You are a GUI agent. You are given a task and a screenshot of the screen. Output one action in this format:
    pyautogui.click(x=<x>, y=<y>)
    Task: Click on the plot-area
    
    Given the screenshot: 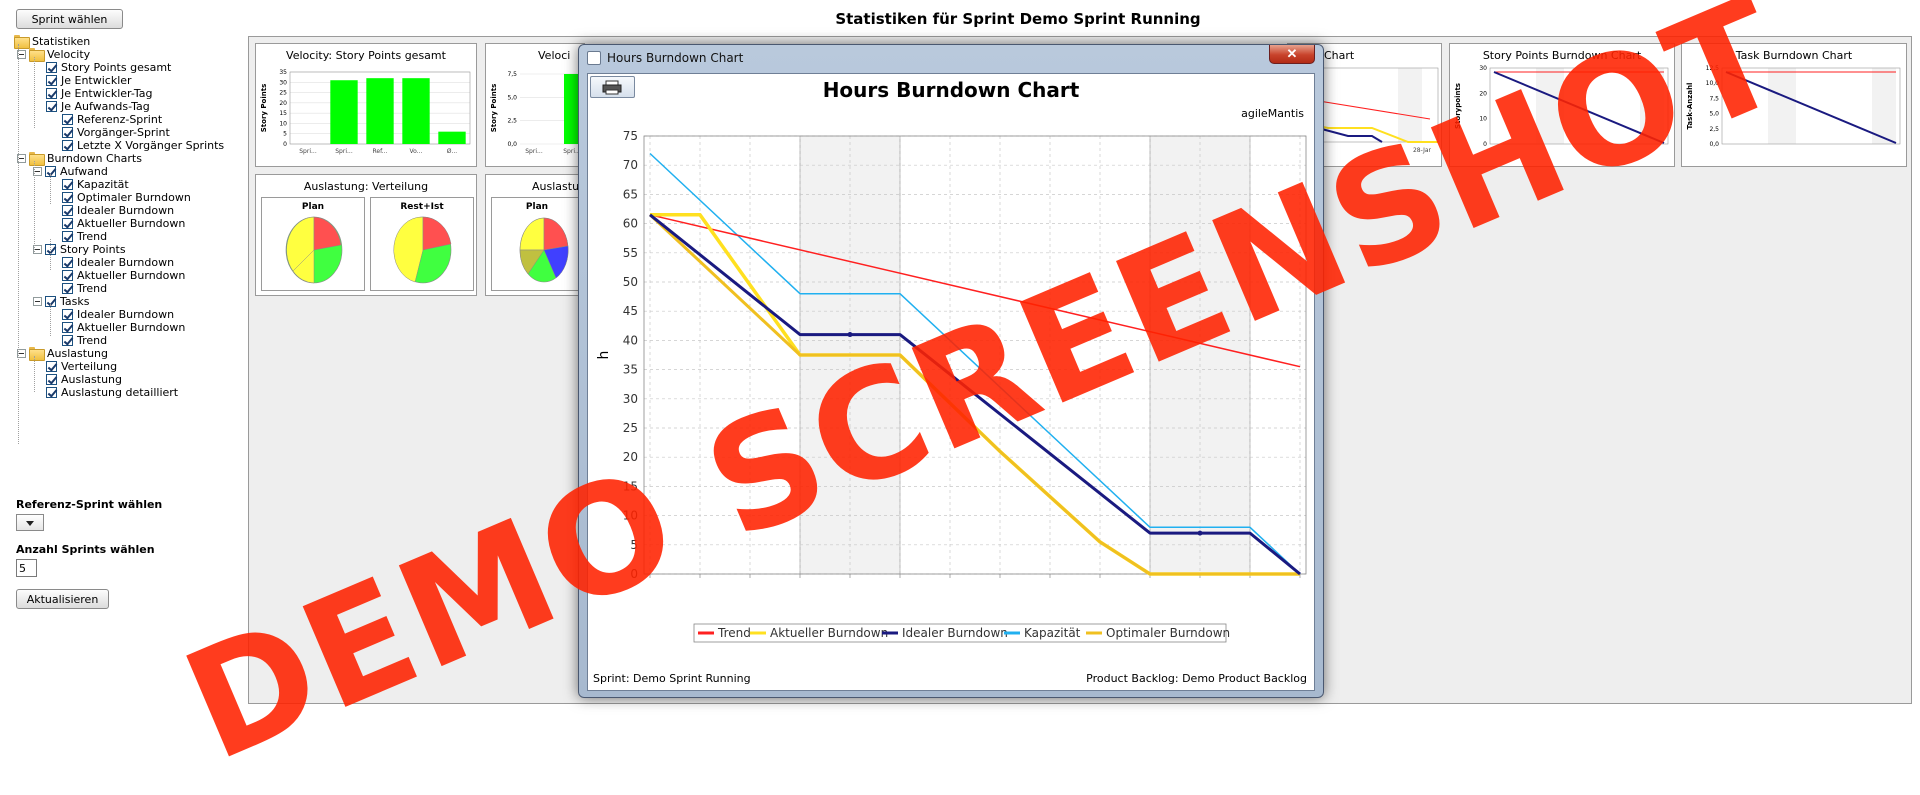 What is the action you would take?
    pyautogui.click(x=1363, y=105)
    